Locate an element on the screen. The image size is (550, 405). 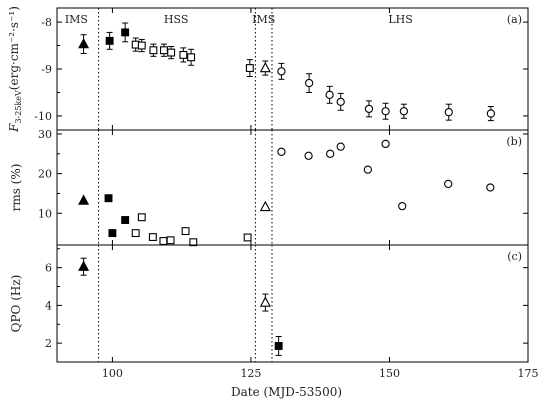
panel-b-label: (b) is located at coordinates (514, 141).